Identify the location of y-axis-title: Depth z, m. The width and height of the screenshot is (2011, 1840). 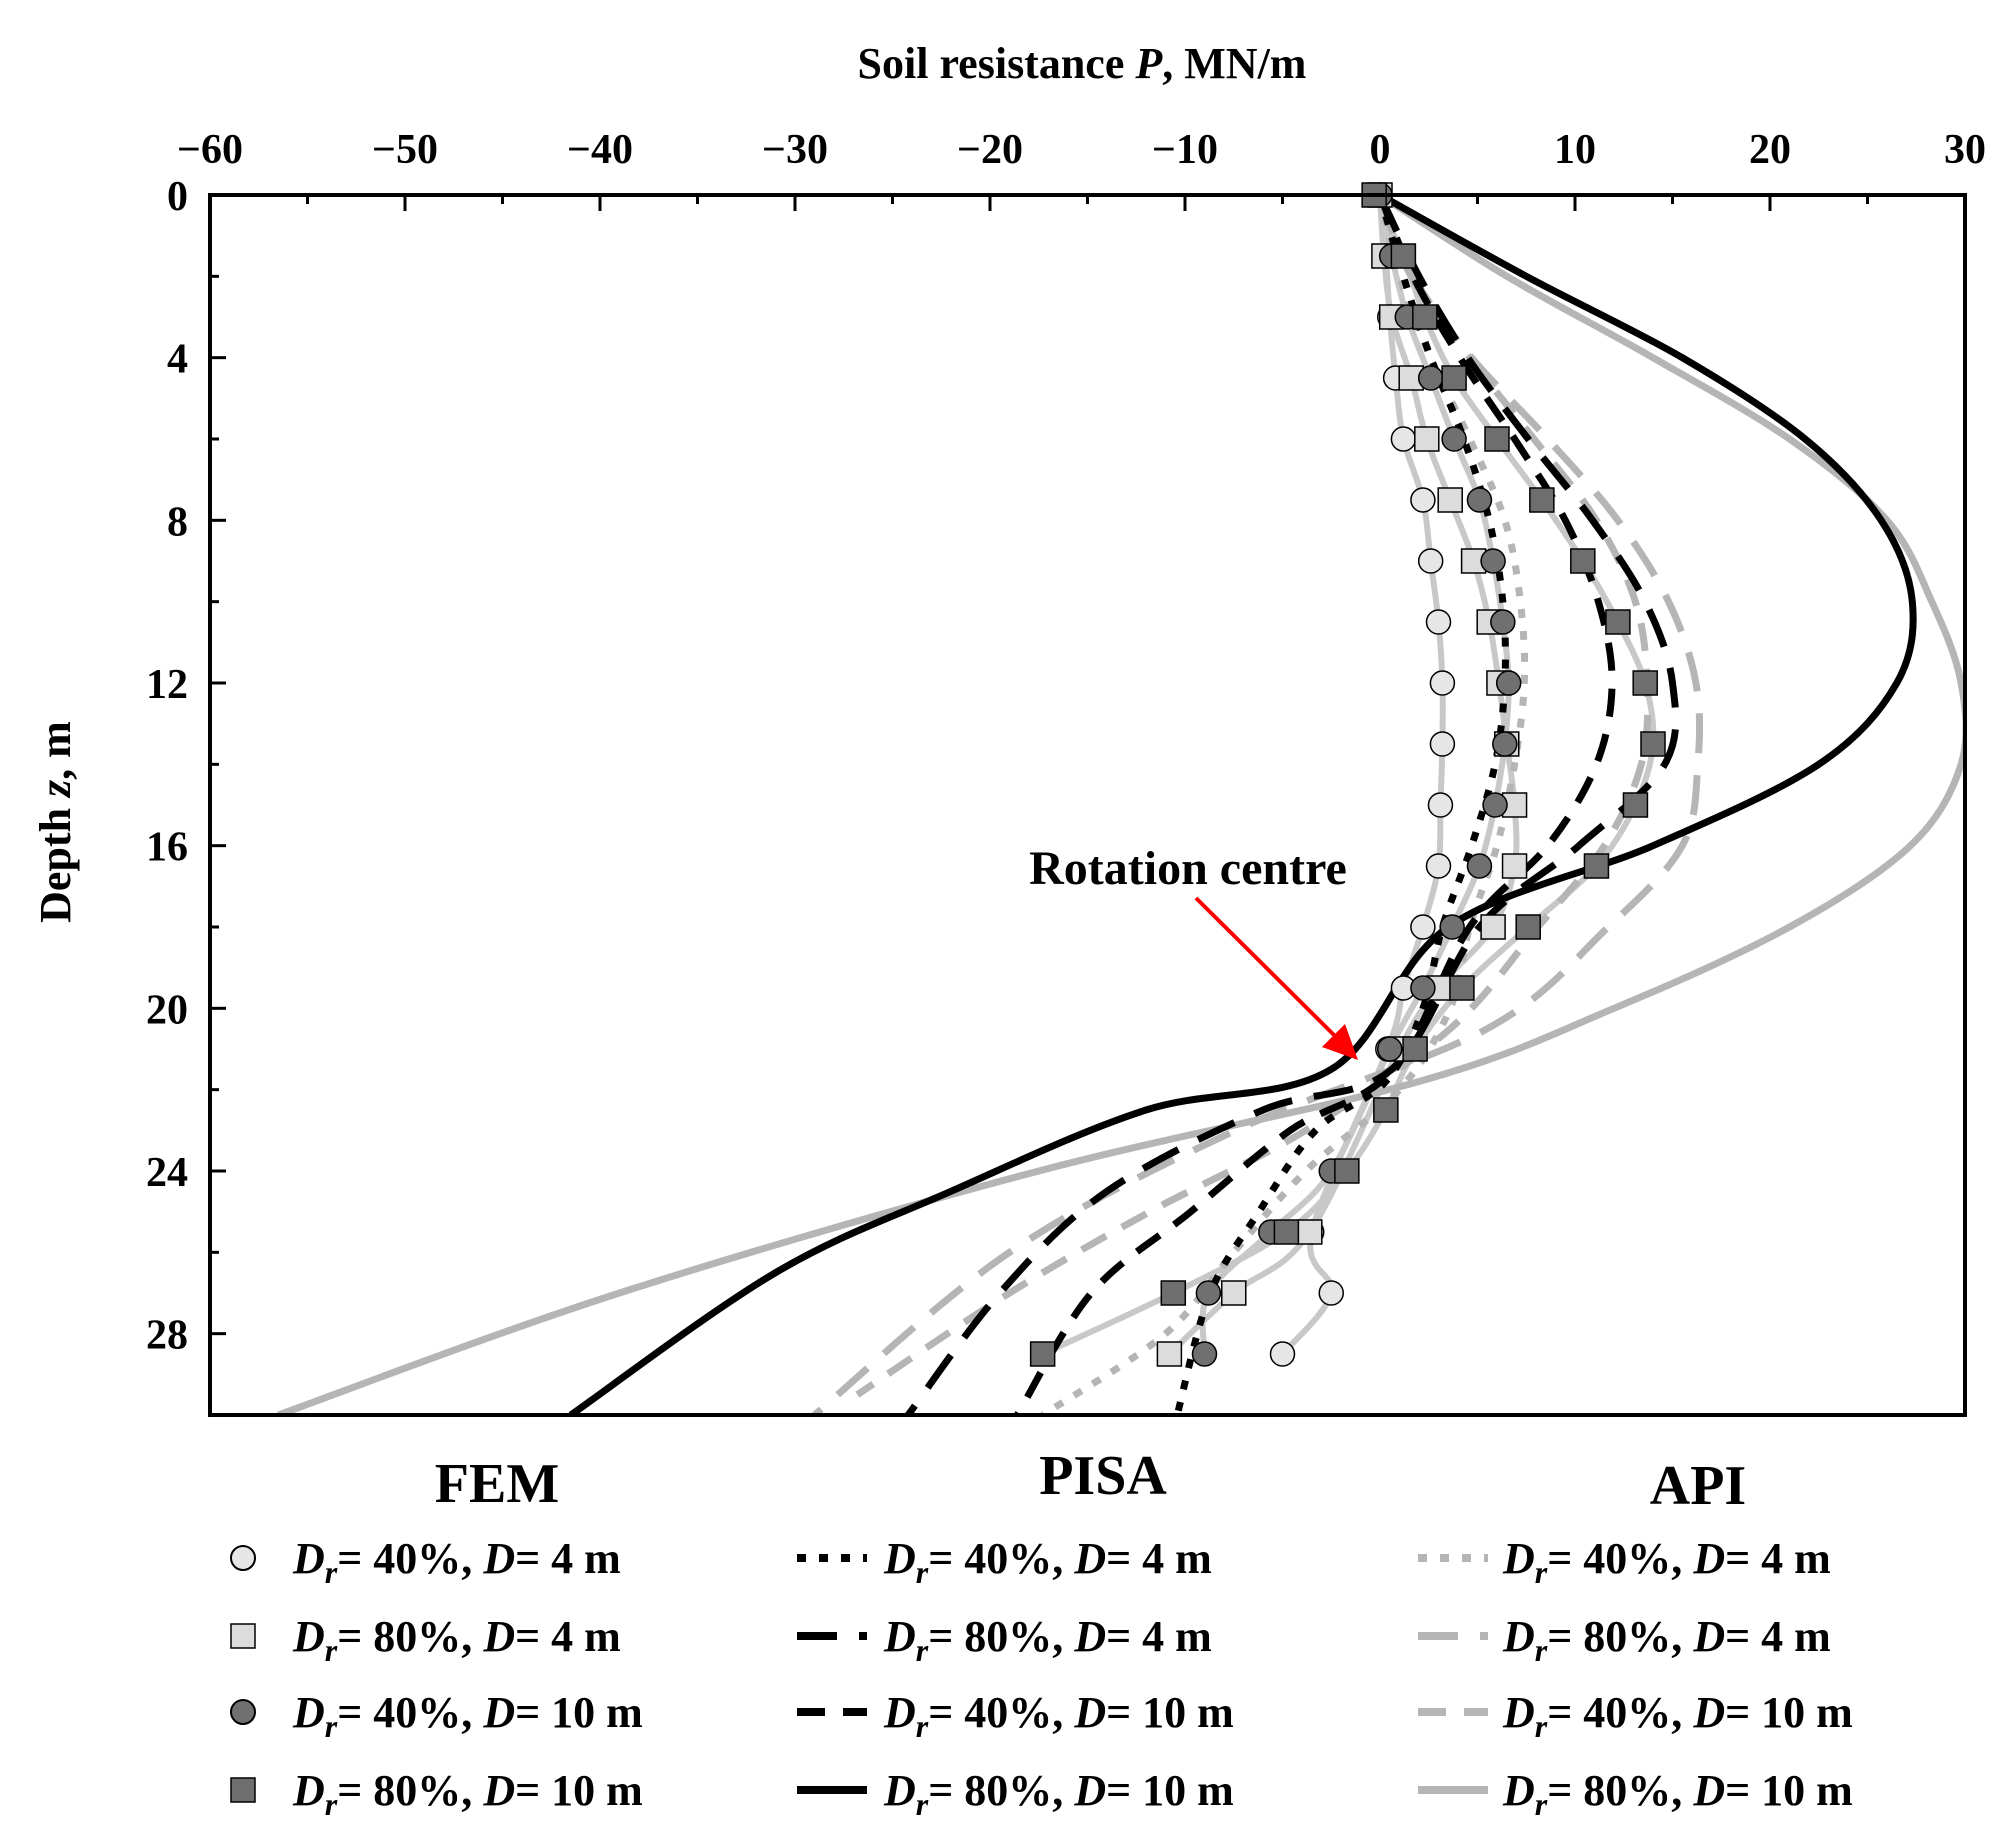
(55, 822).